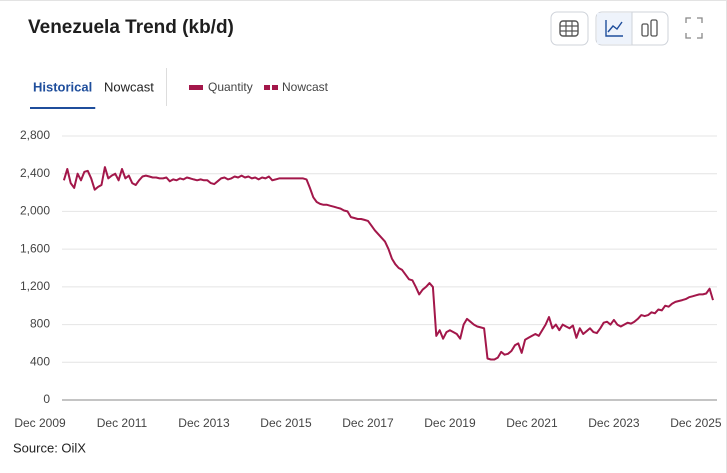 This screenshot has width=727, height=473. What do you see at coordinates (40, 423) in the screenshot?
I see `x-tick-label: Dec 2009` at bounding box center [40, 423].